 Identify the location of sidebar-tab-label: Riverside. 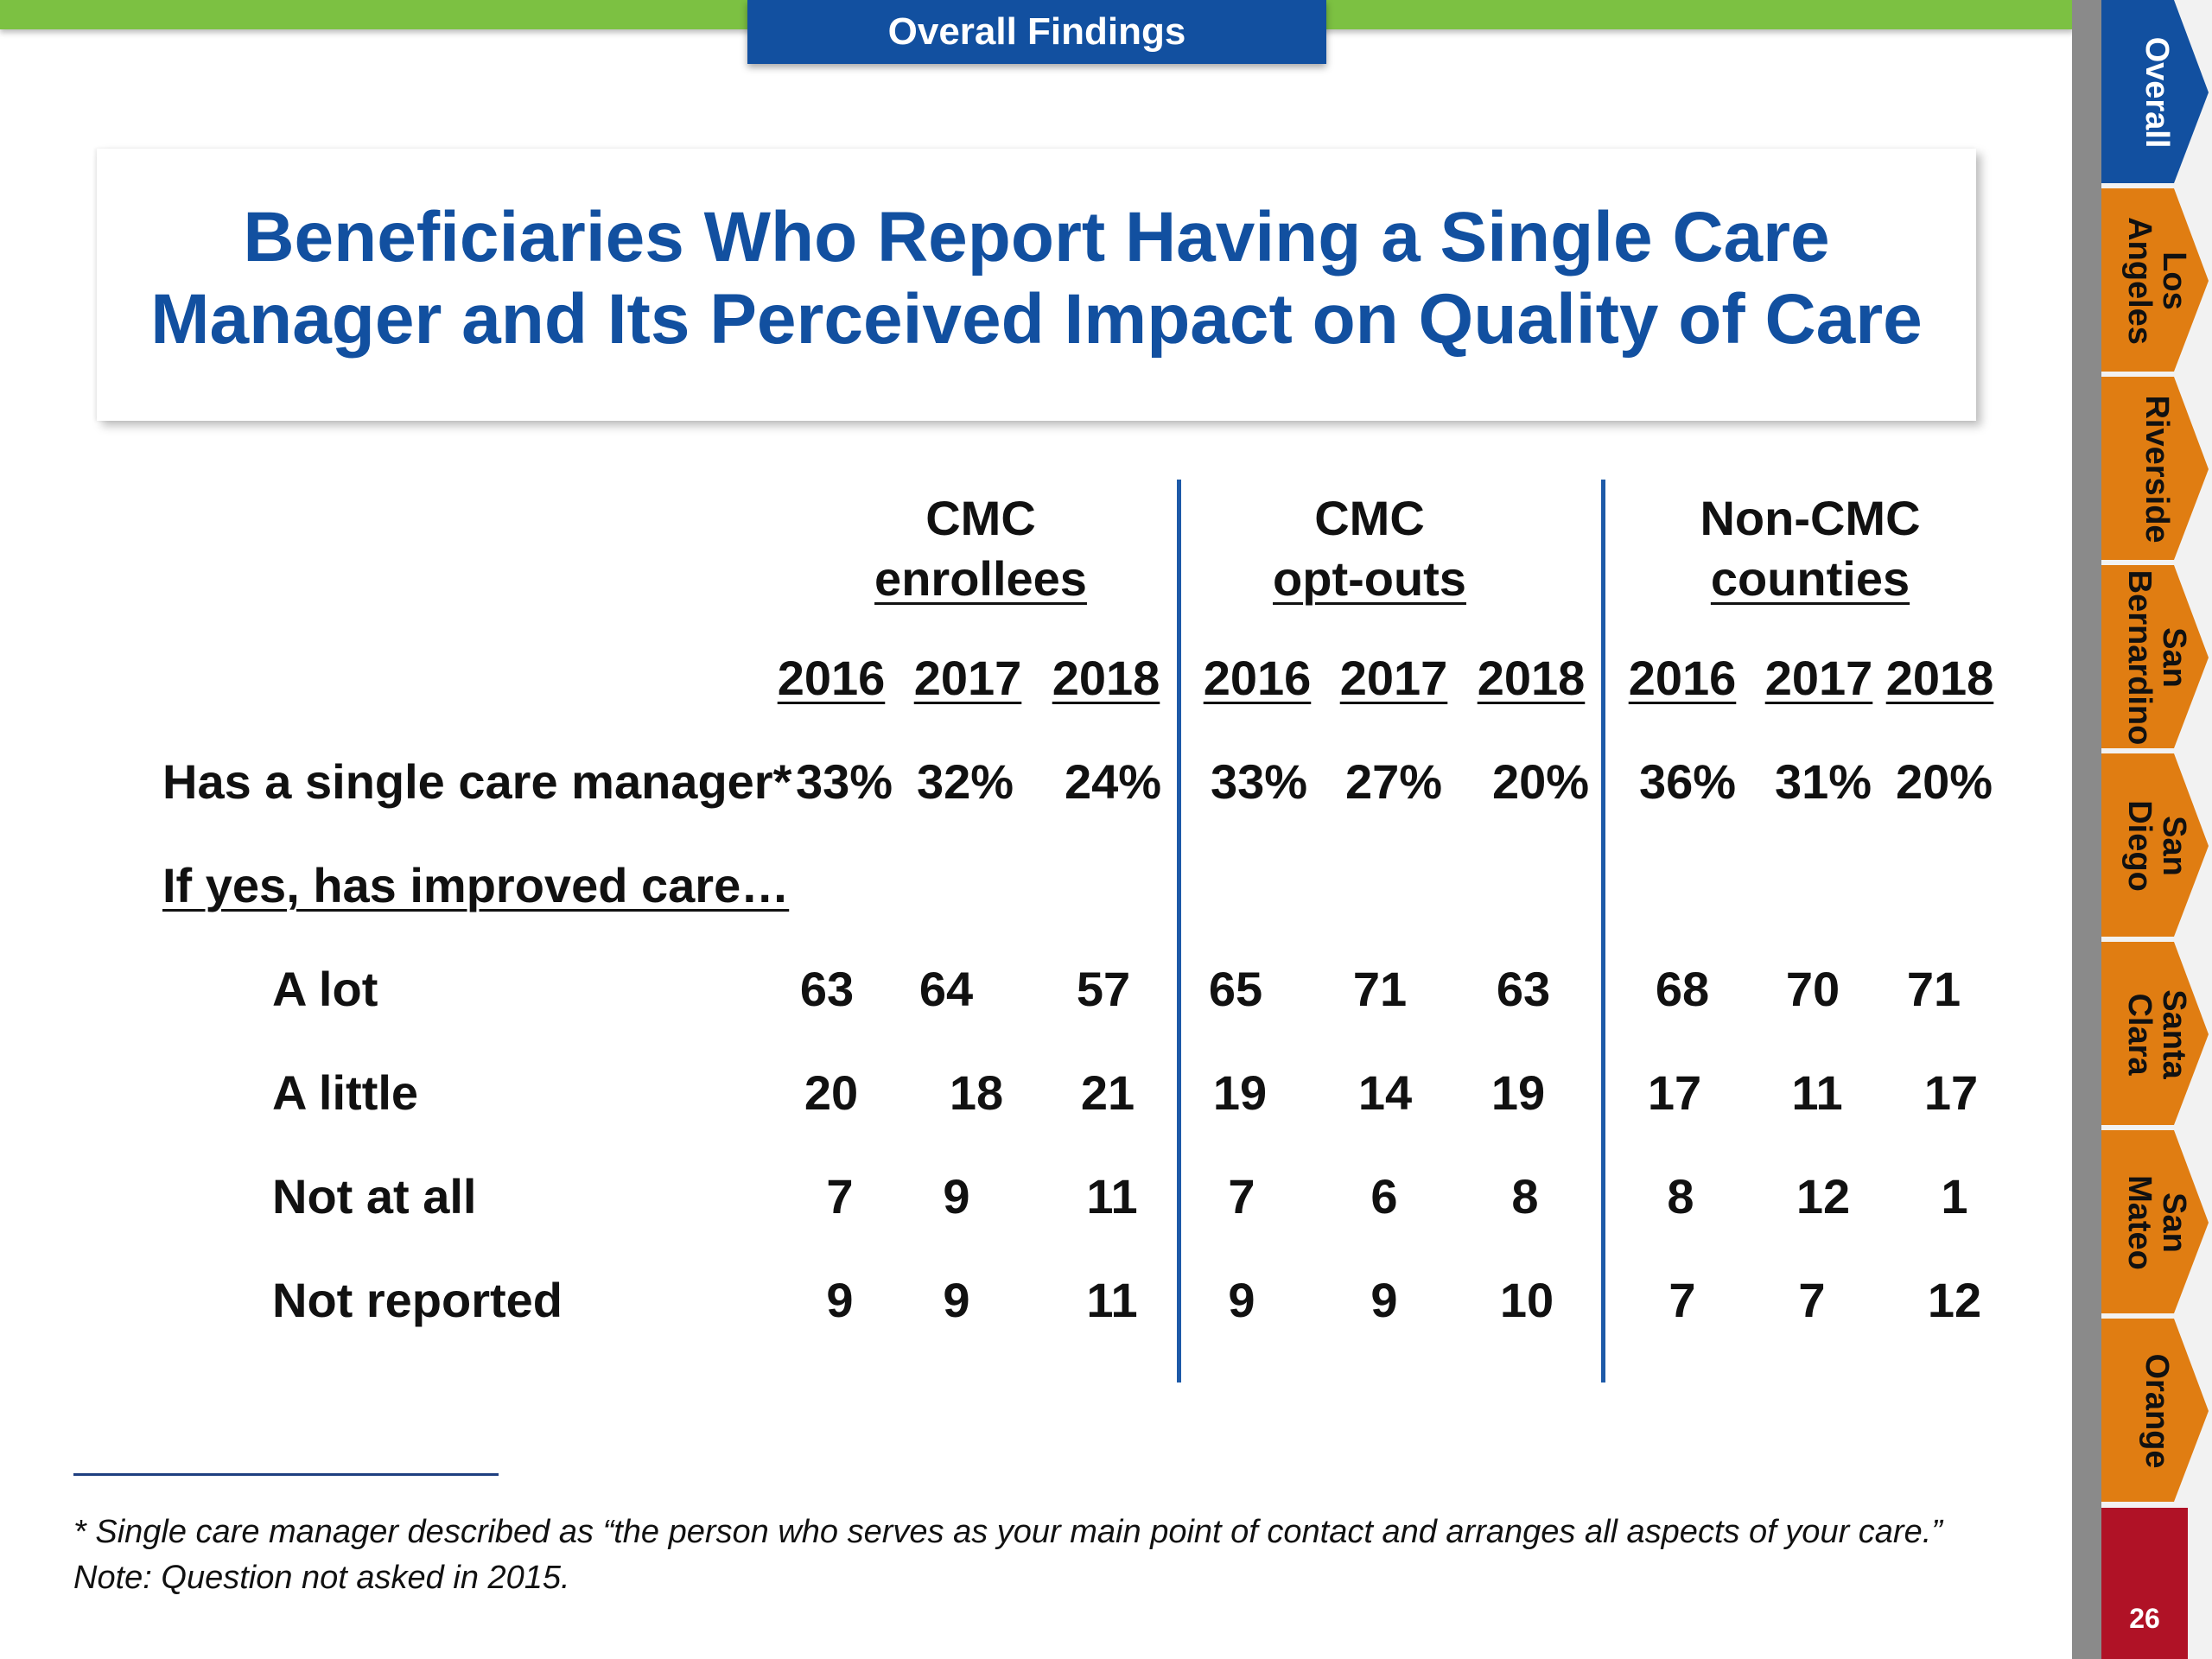
(2157, 469).